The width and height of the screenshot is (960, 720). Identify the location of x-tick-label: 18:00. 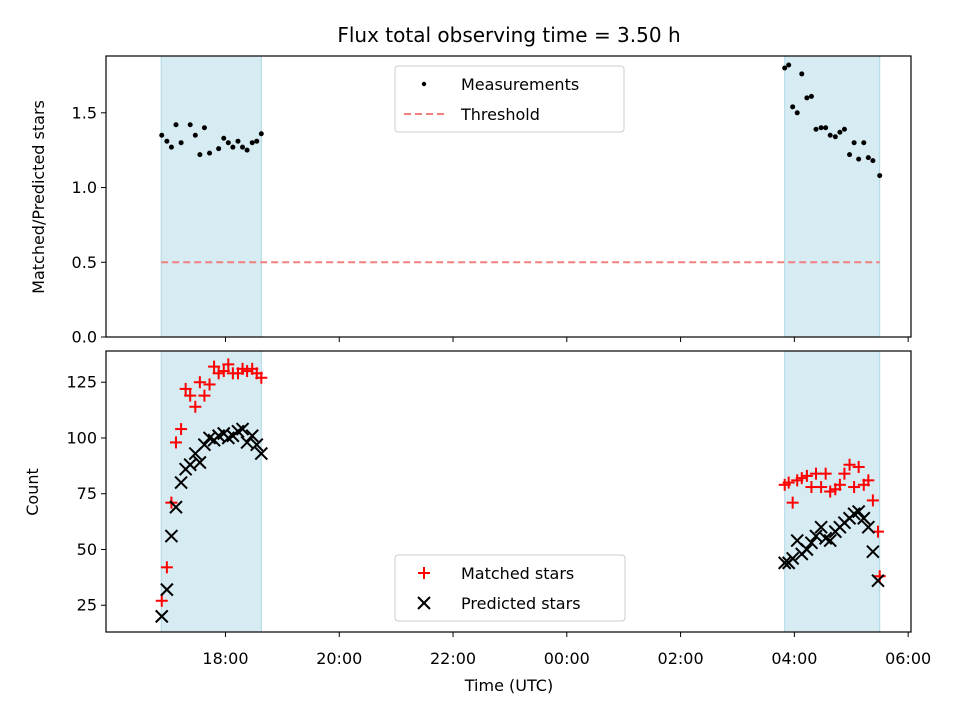
(225, 658).